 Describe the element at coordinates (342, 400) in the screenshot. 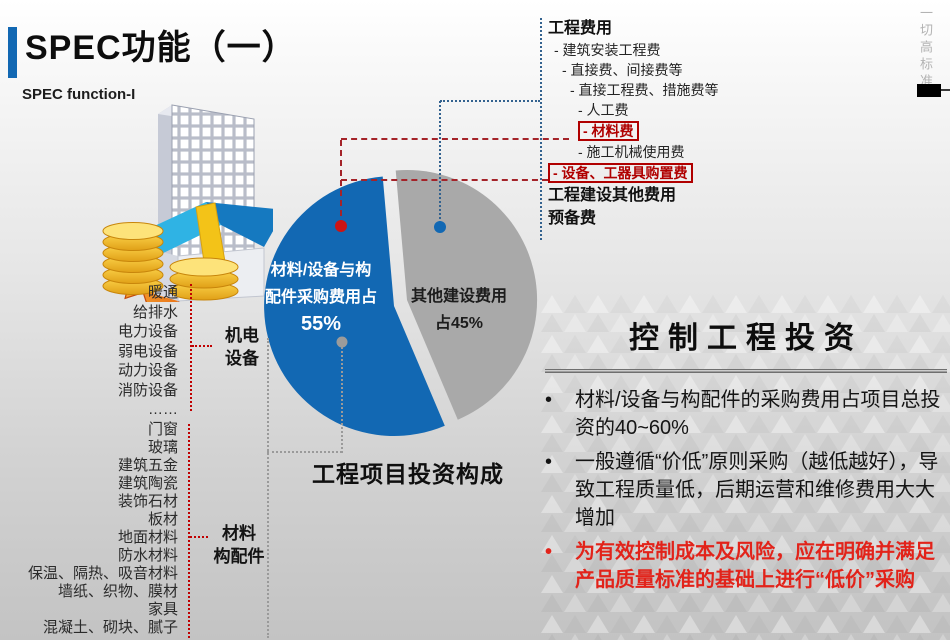

I see `connector-gray-vertical` at that location.